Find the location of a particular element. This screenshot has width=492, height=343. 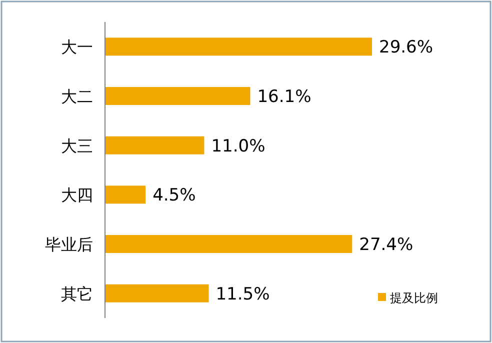

legend-label: 提及比例 is located at coordinates (414, 298).